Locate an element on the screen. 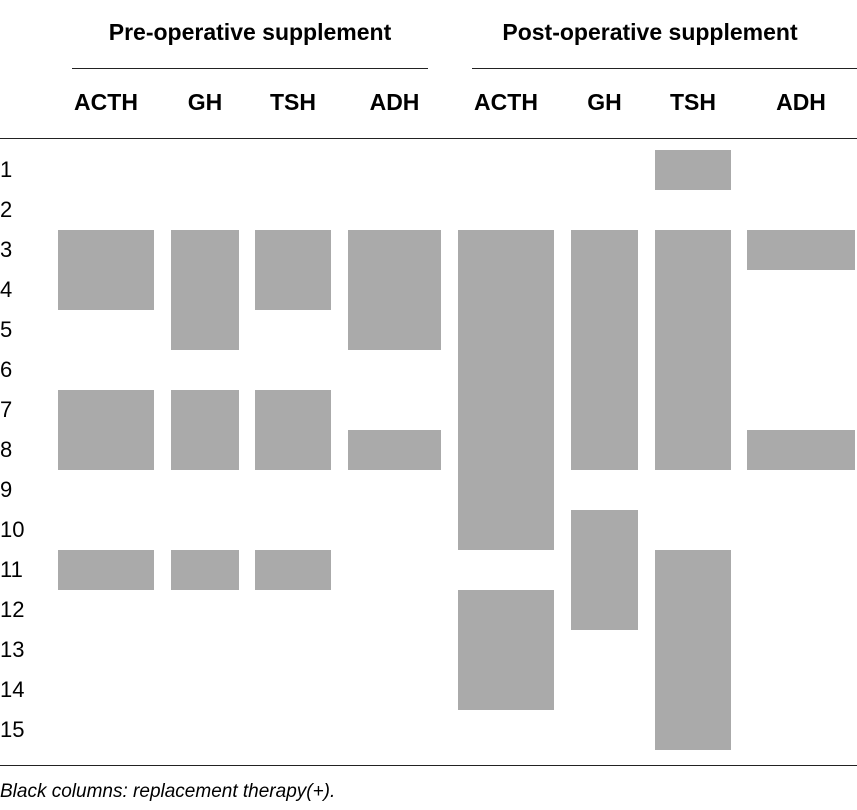  col-head-post-acth: ACTH is located at coordinates (506, 102).